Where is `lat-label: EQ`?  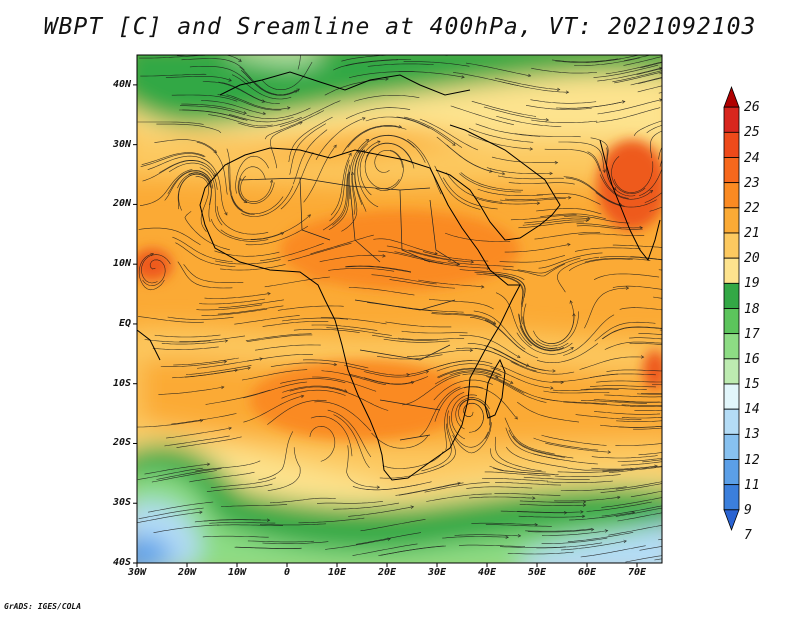
lat-label: EQ is located at coordinates (124, 323).